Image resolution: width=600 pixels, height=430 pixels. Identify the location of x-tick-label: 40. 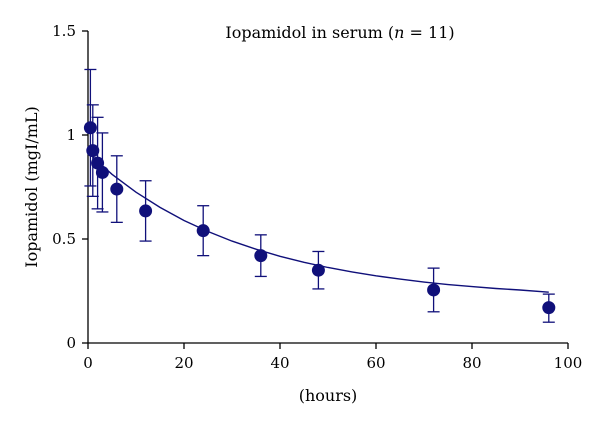
(279, 363).